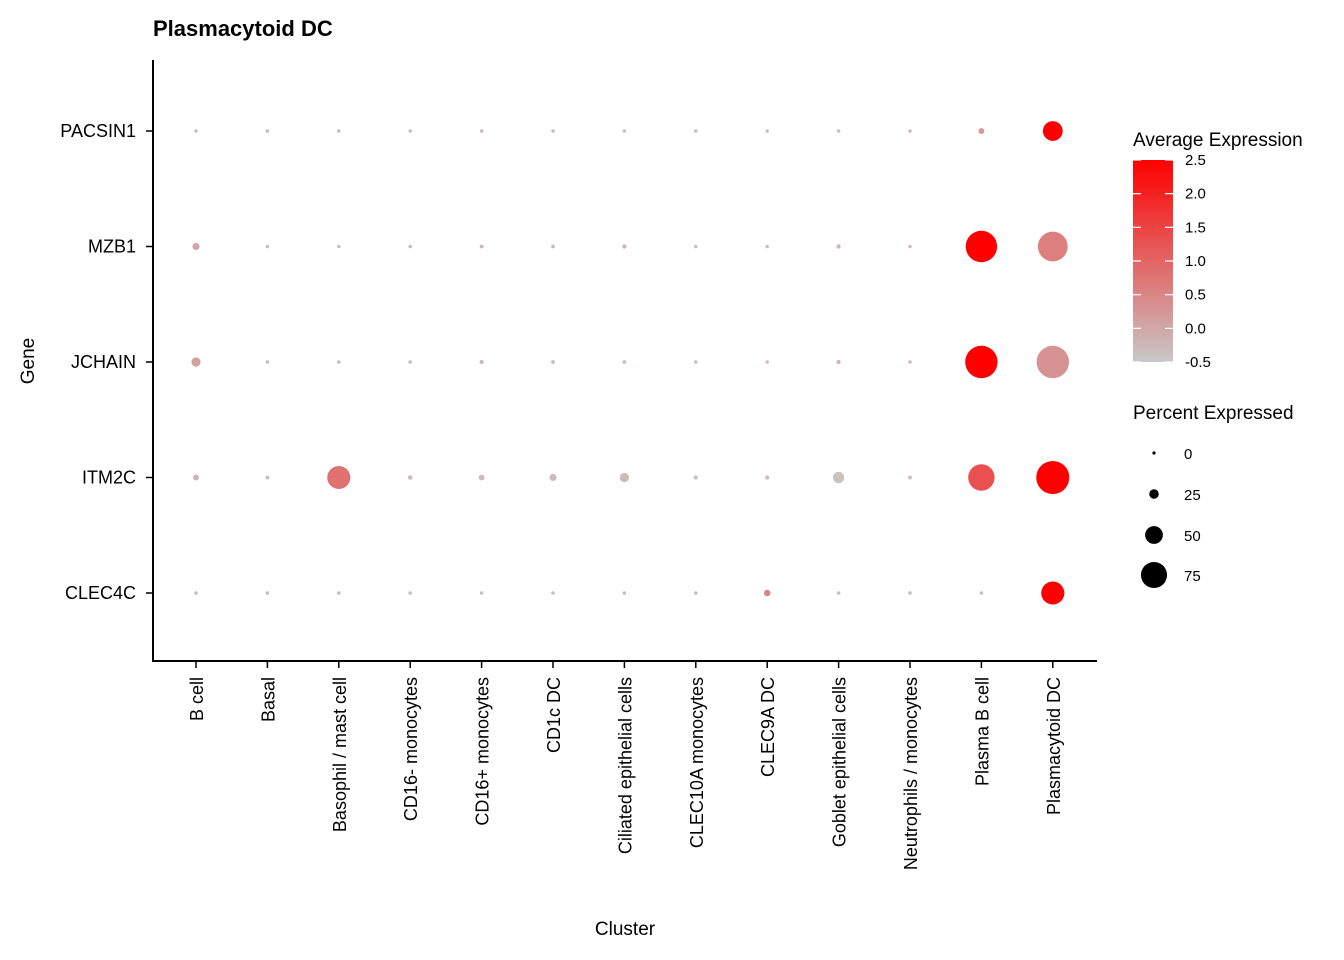 The width and height of the screenshot is (1344, 960). I want to click on color-tick-label: 1.0, so click(1195, 261).